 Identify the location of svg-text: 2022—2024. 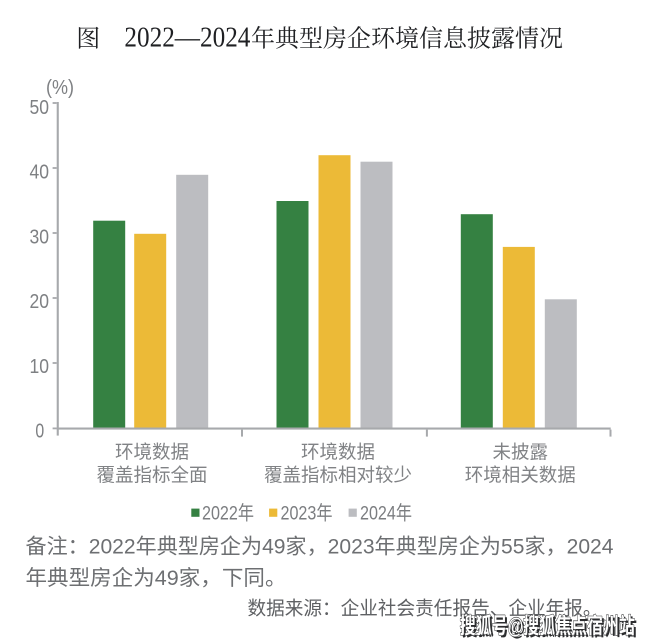
(187, 38).